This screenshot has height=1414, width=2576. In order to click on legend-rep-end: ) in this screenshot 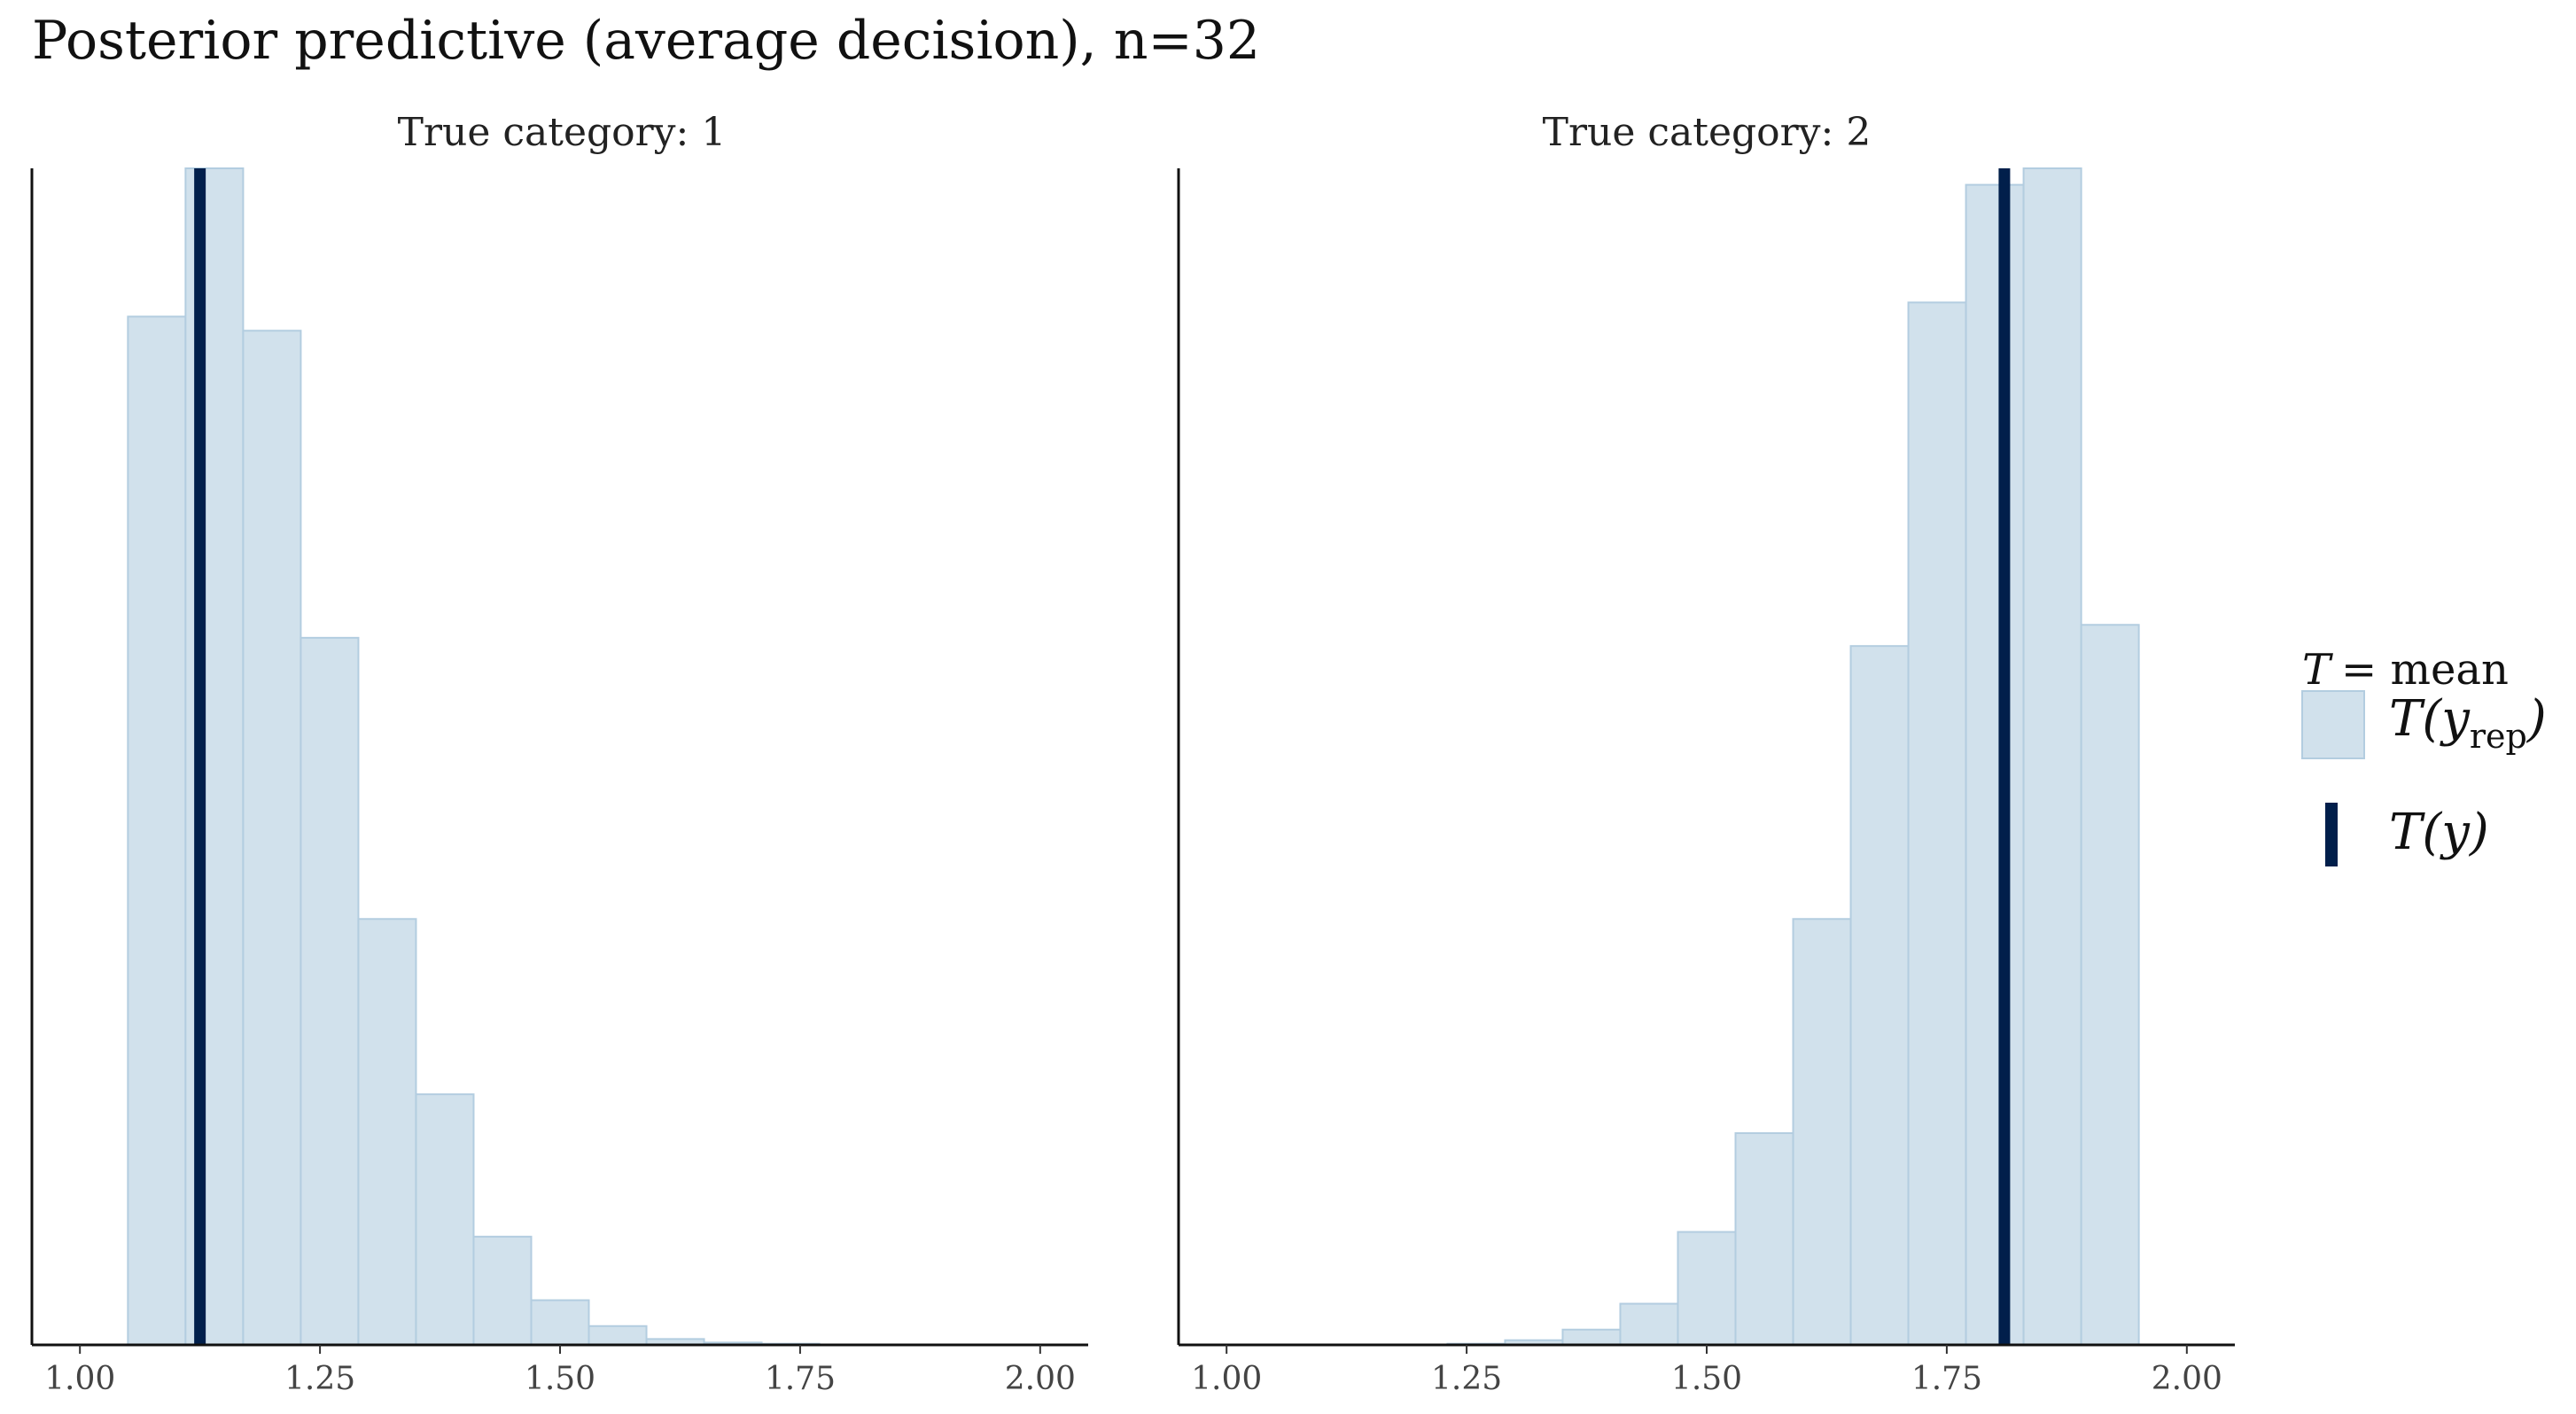, I will do `click(2537, 719)`.